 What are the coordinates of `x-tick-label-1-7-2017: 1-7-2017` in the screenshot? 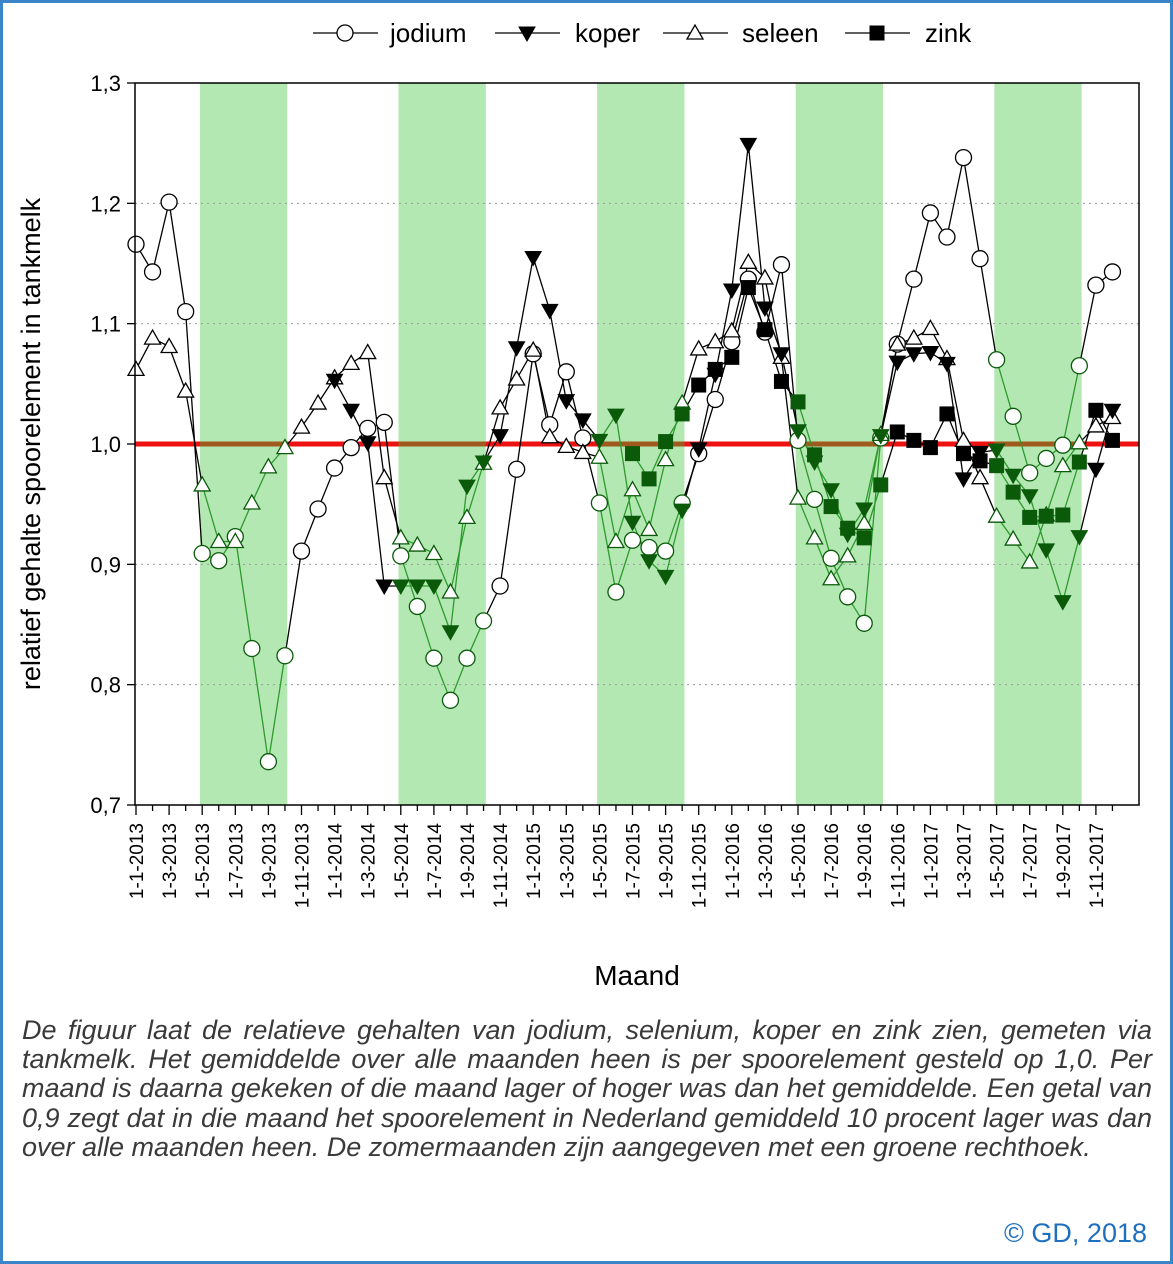 It's located at (1031, 861).